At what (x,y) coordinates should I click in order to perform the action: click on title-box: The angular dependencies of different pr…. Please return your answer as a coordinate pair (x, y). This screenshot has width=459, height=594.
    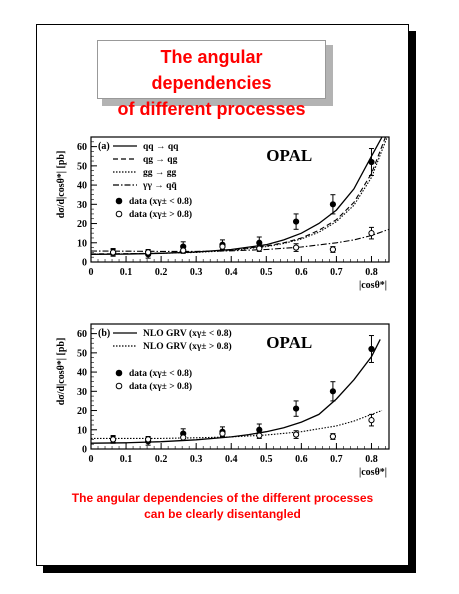
    Looking at the image, I should click on (211, 79).